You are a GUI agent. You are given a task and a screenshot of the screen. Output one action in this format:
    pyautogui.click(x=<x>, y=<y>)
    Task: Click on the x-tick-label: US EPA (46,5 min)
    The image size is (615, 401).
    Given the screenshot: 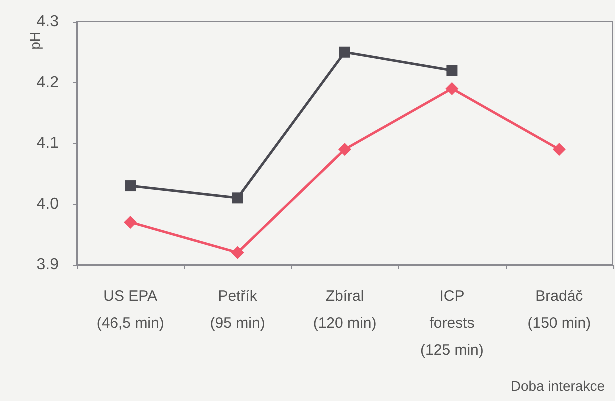 What is the action you would take?
    pyautogui.click(x=130, y=310)
    